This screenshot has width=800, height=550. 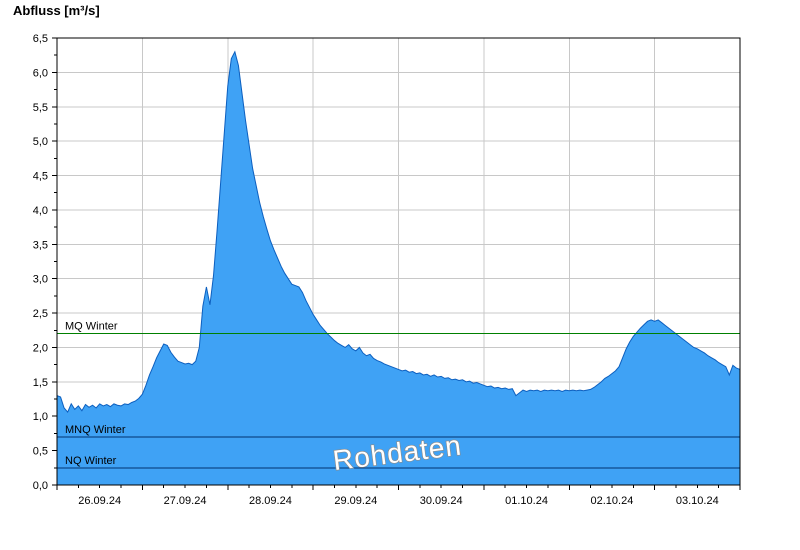 I want to click on x-axis-label: 27.09.24, so click(x=185, y=501).